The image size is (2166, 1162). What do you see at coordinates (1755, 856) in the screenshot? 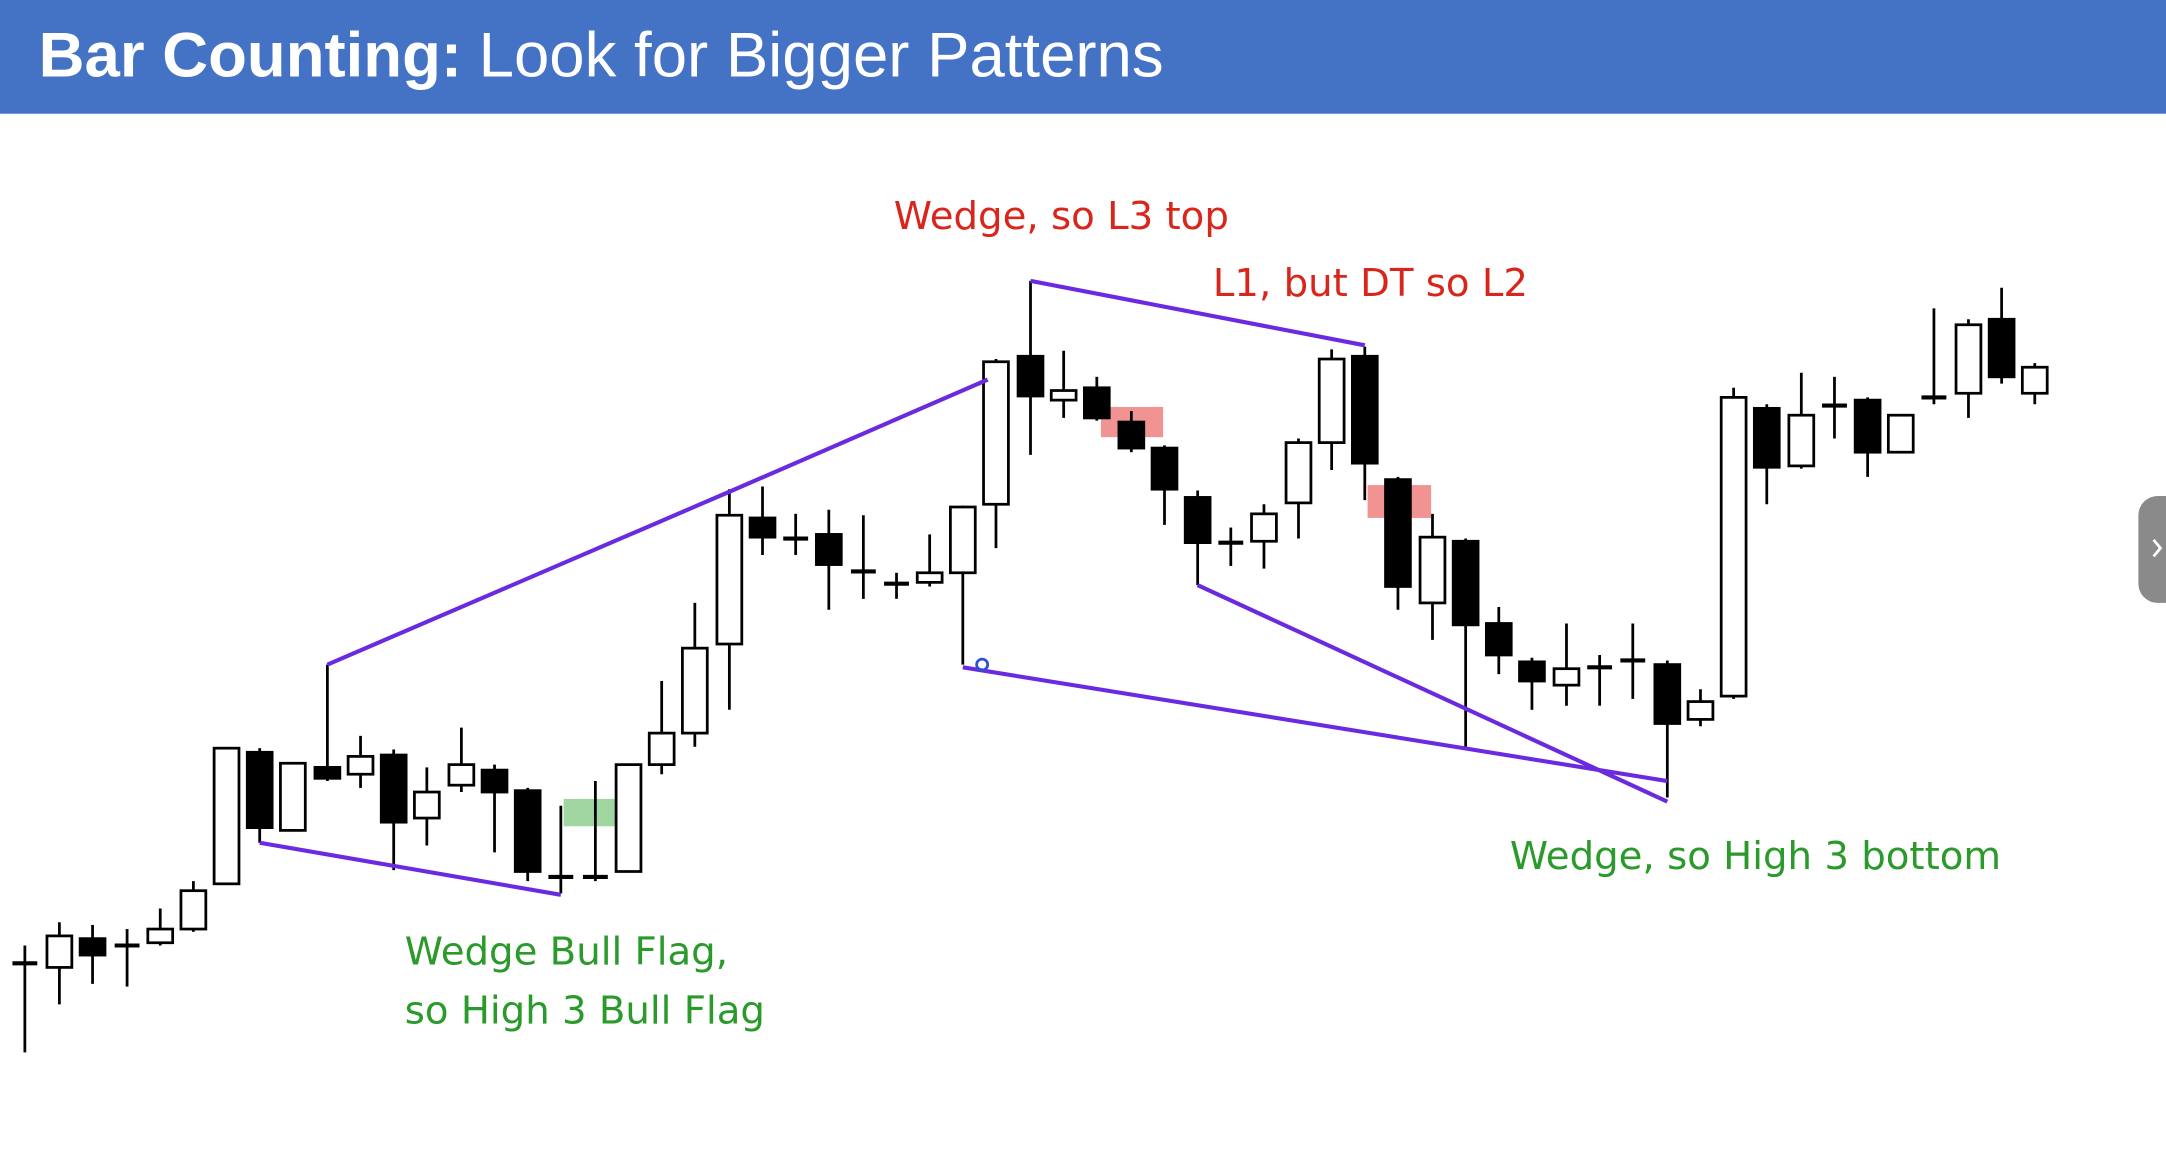
I see `annotation: Wedge, so High 3 bottom` at bounding box center [1755, 856].